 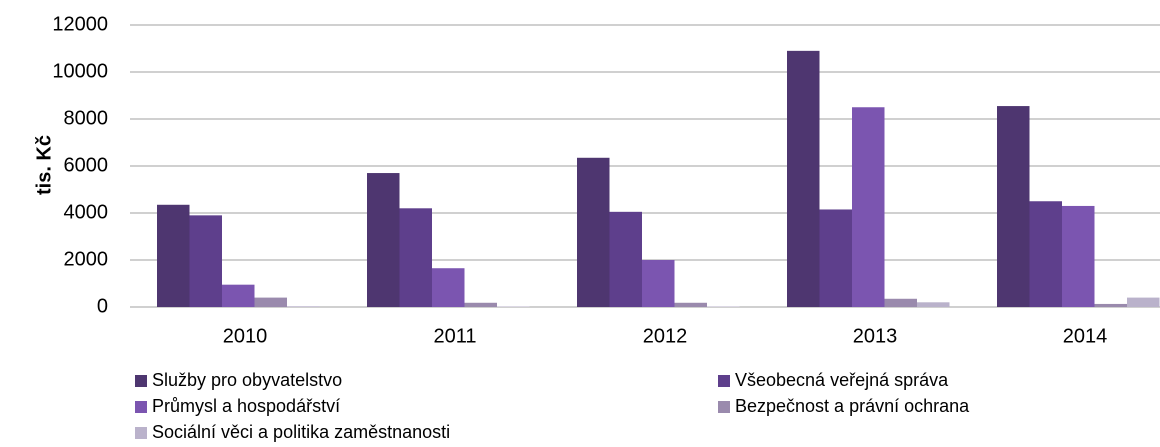 I want to click on y-tick-label: 12000, so click(x=80, y=24).